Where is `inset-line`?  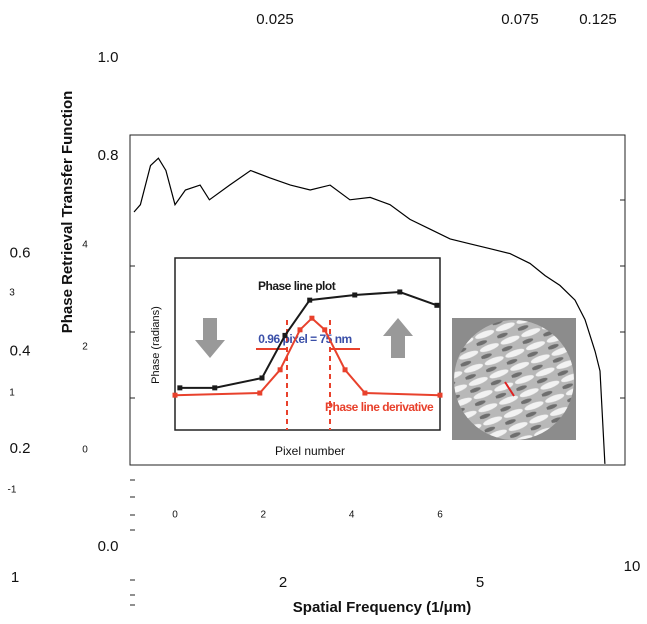
inset-line is located at coordinates (308, 339).